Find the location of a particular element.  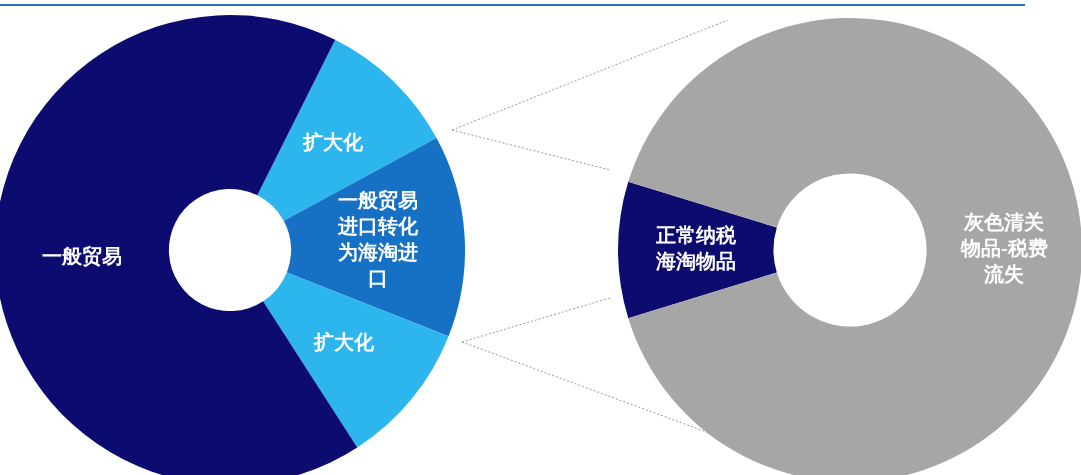

slice-label: 一般贸易 is located at coordinates (82, 256).